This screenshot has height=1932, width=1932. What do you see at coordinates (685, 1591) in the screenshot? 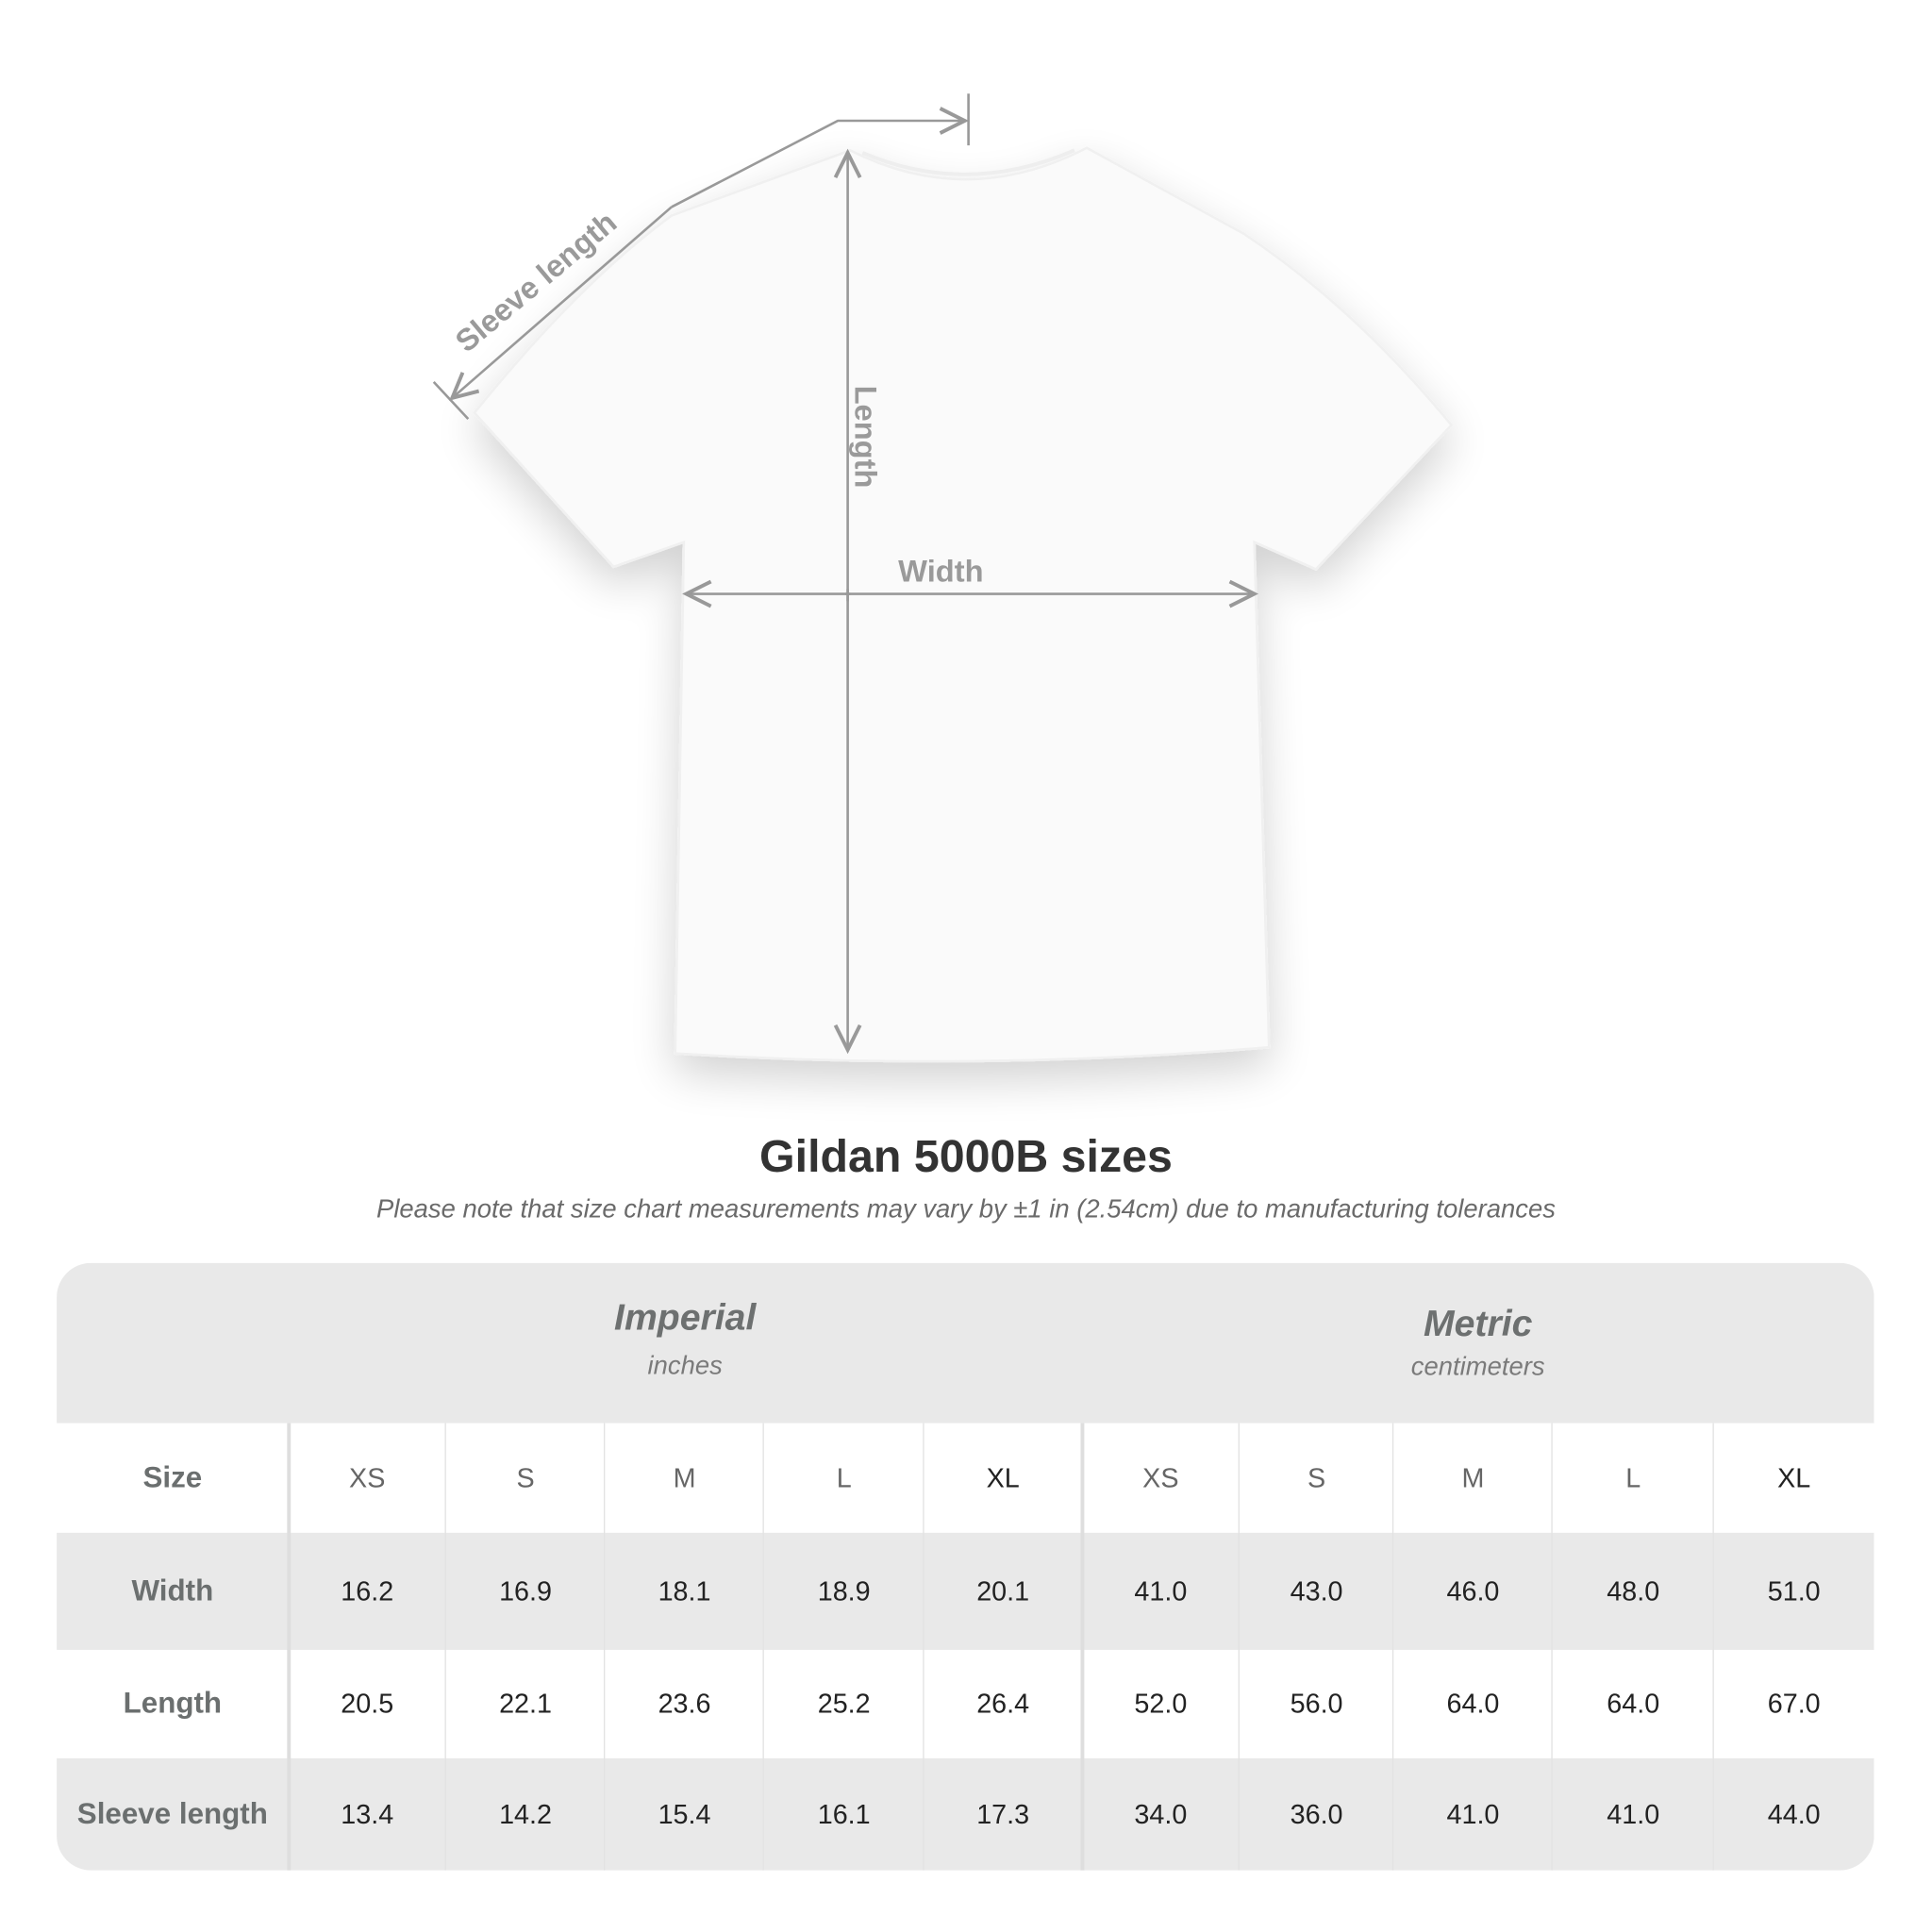
I see `table-cell: 18.1` at bounding box center [685, 1591].